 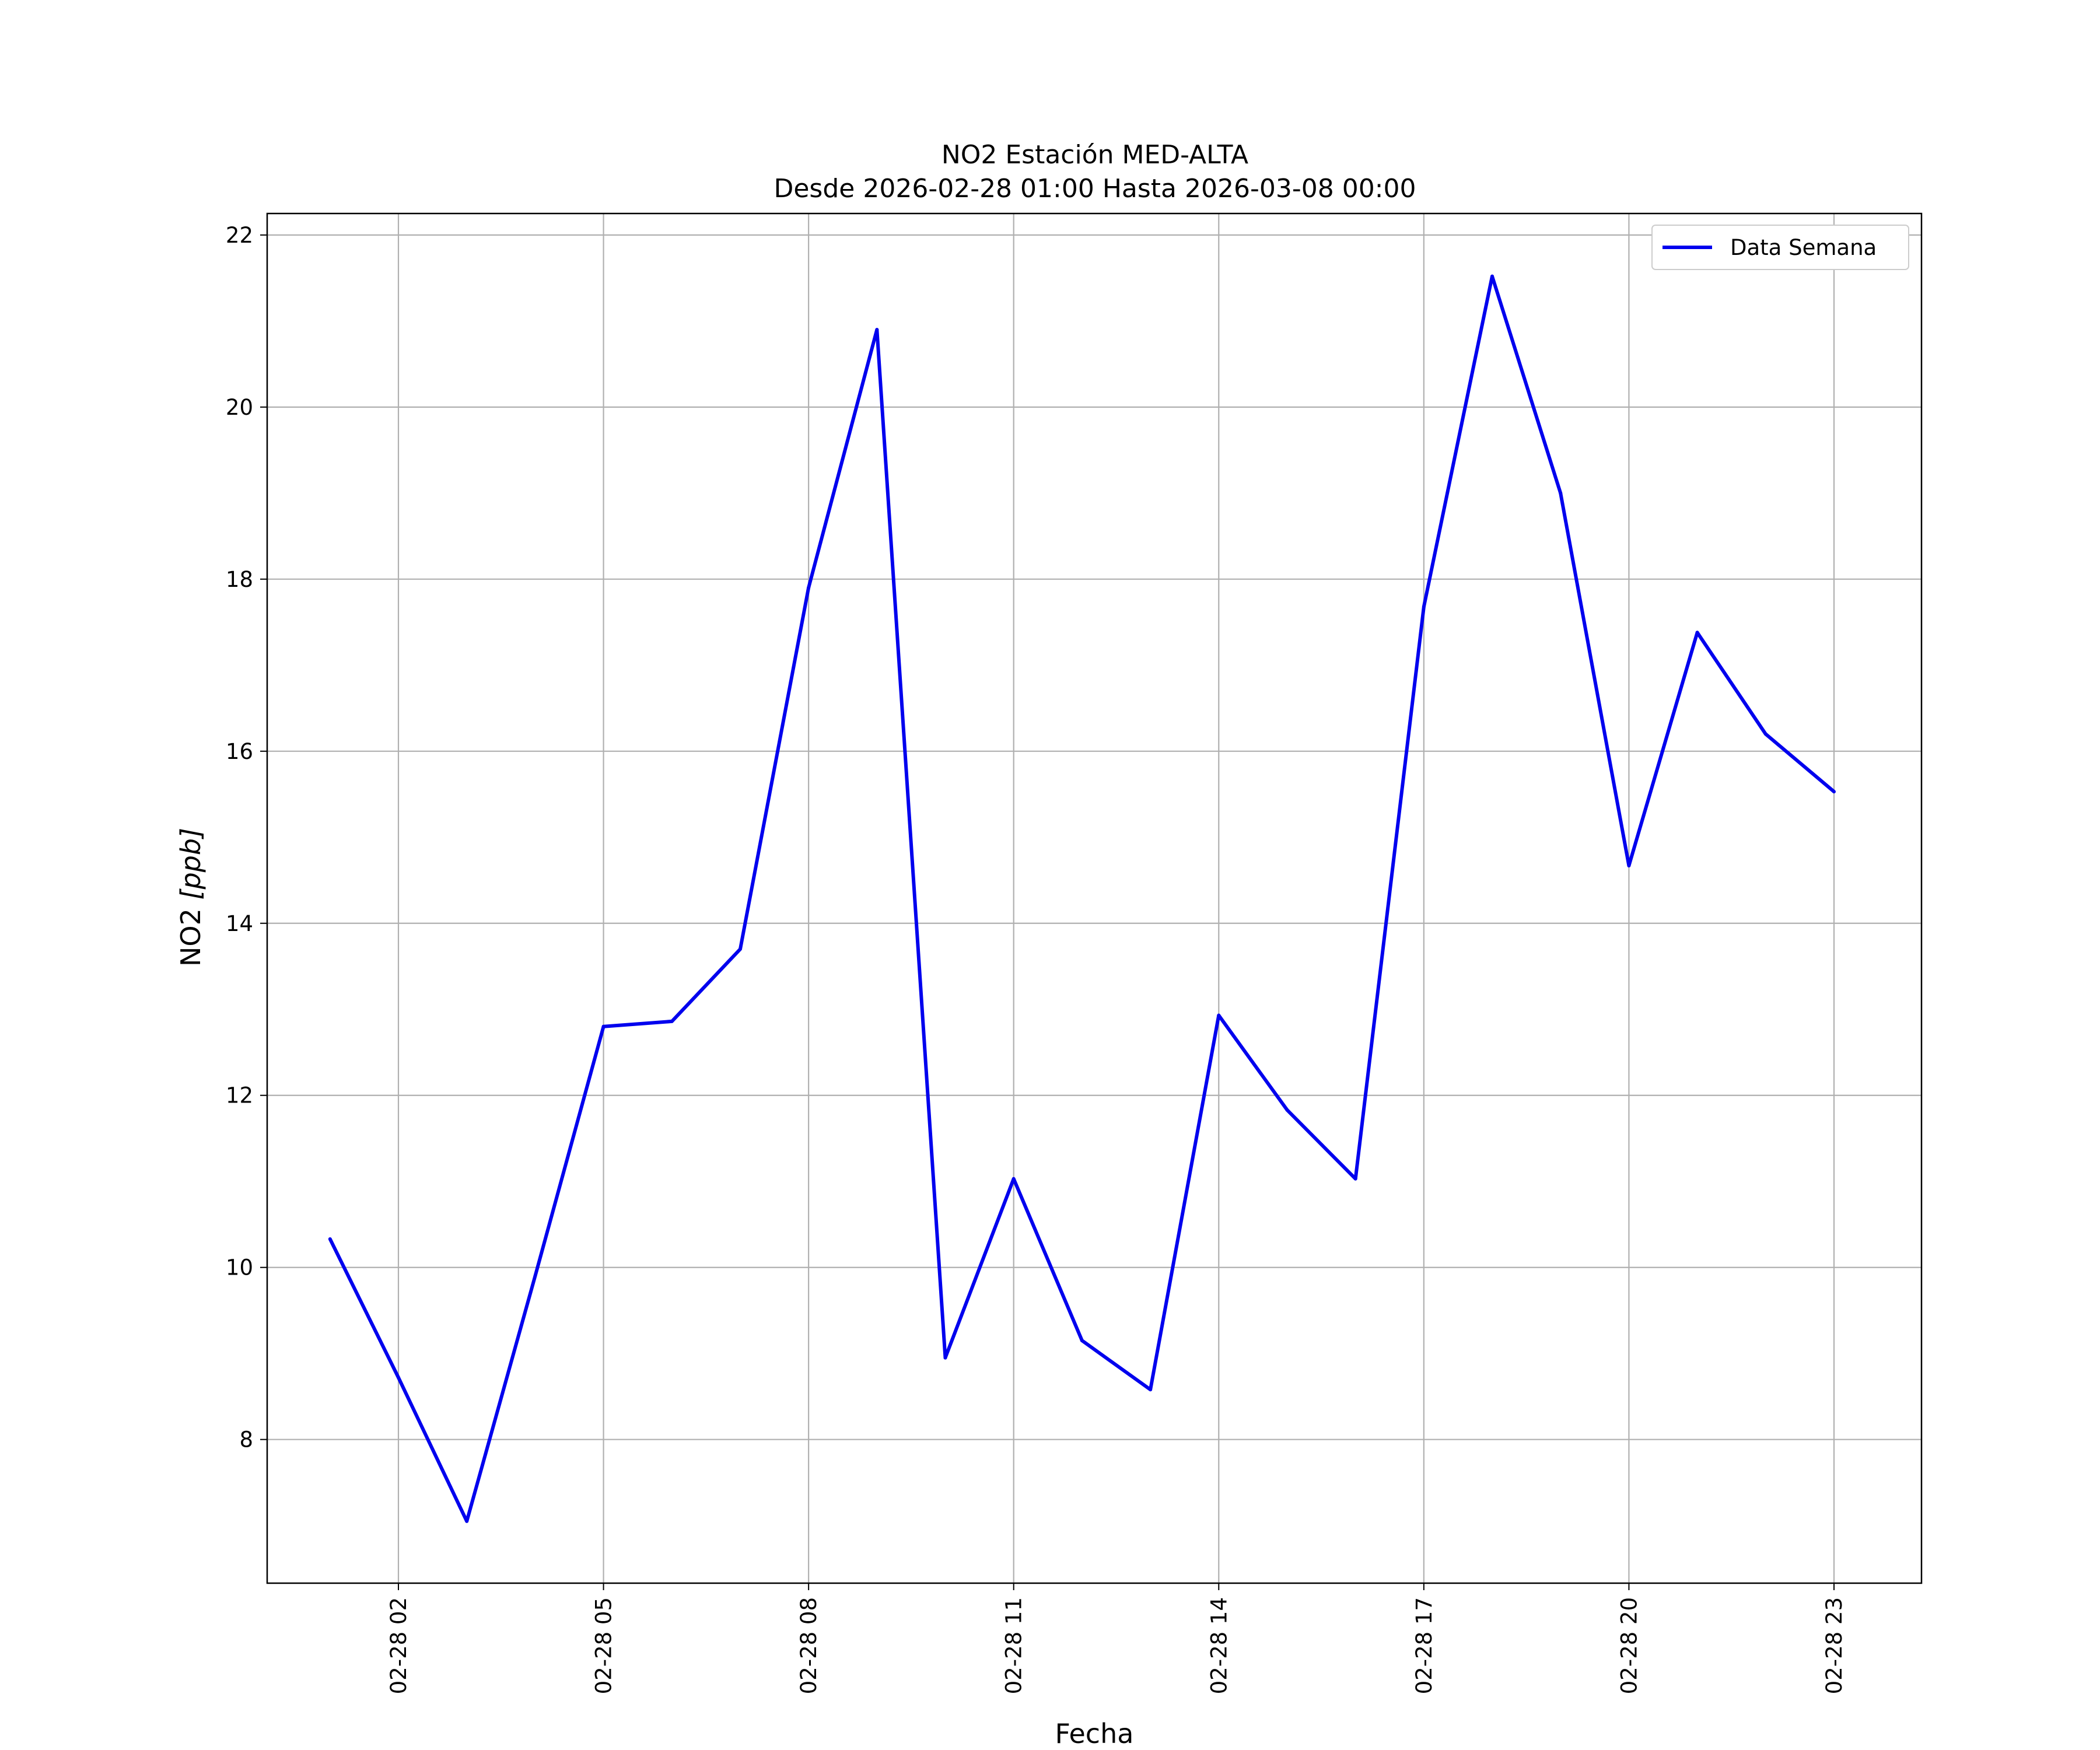 I want to click on y-tick-label: 16, so click(x=239, y=751).